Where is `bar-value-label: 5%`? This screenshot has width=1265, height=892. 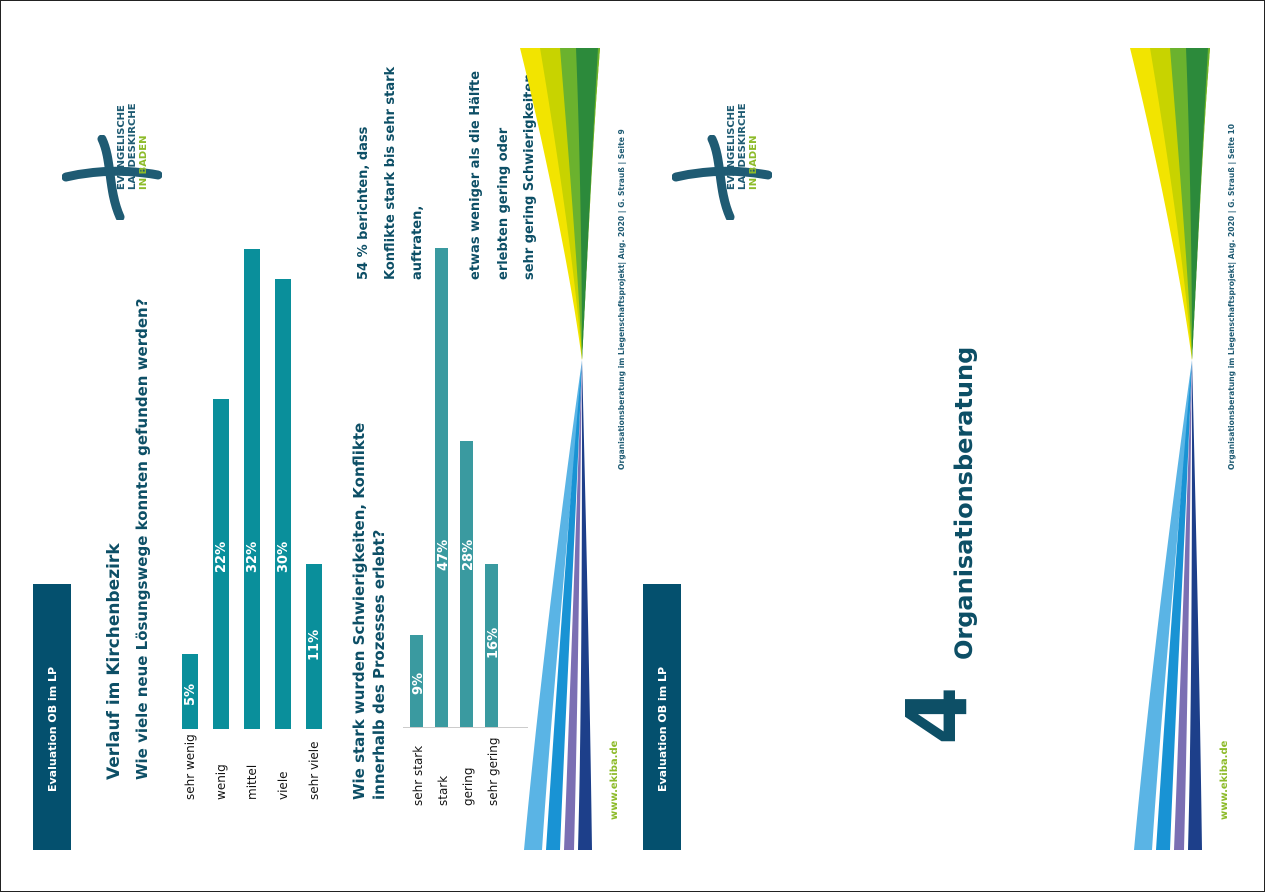 bar-value-label: 5% is located at coordinates (190, 694).